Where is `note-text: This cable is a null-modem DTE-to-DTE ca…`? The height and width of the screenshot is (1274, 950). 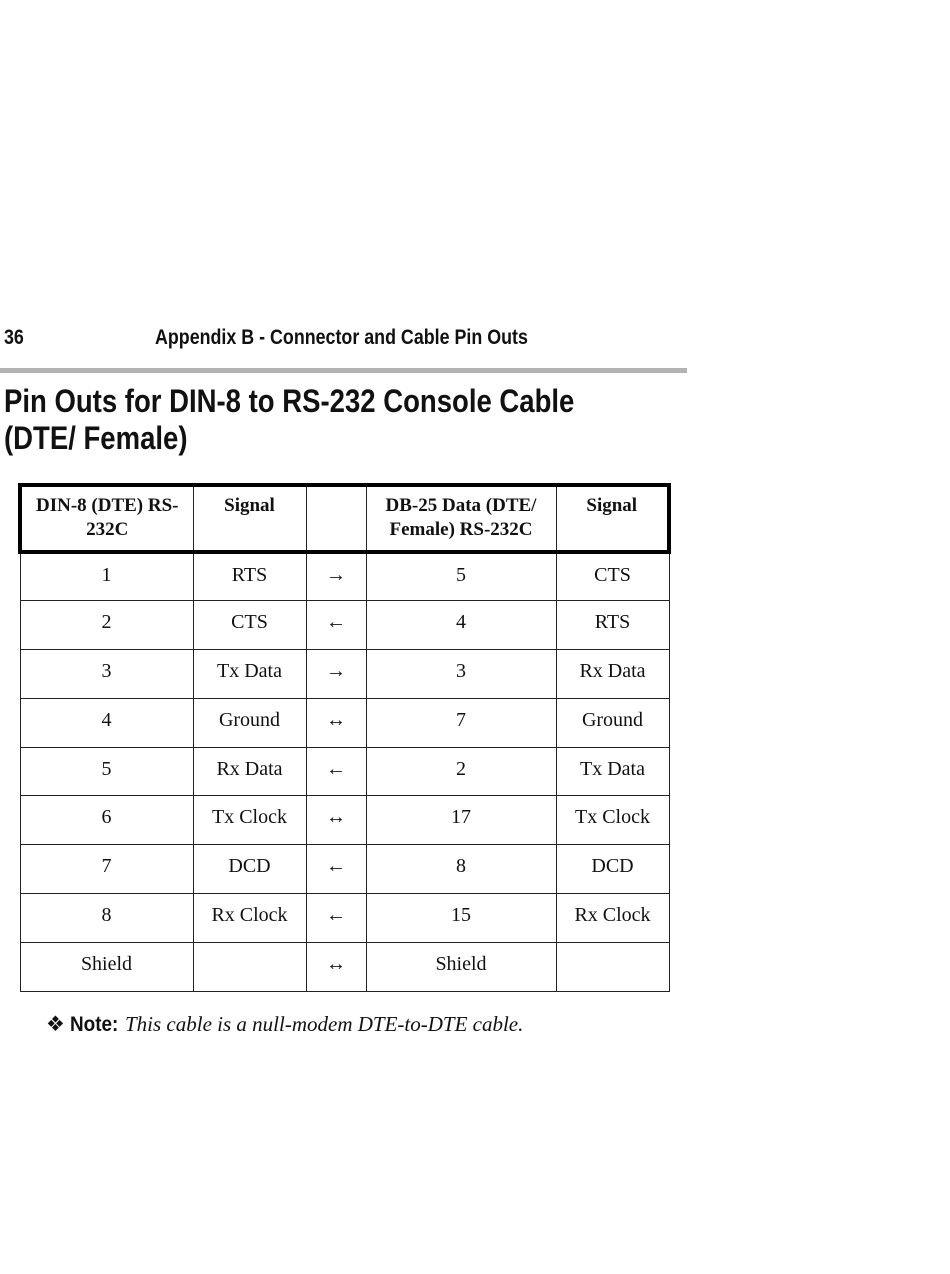 note-text: This cable is a null-modem DTE-to-DTE ca… is located at coordinates (324, 1024).